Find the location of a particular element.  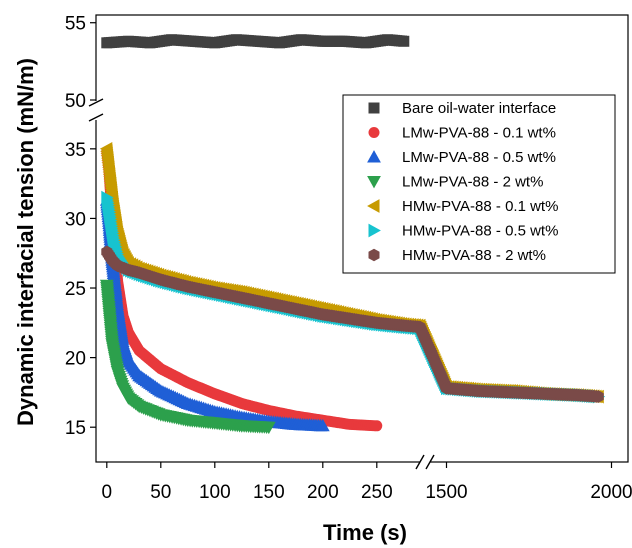

y-tick-label: 15 is located at coordinates (75, 428).